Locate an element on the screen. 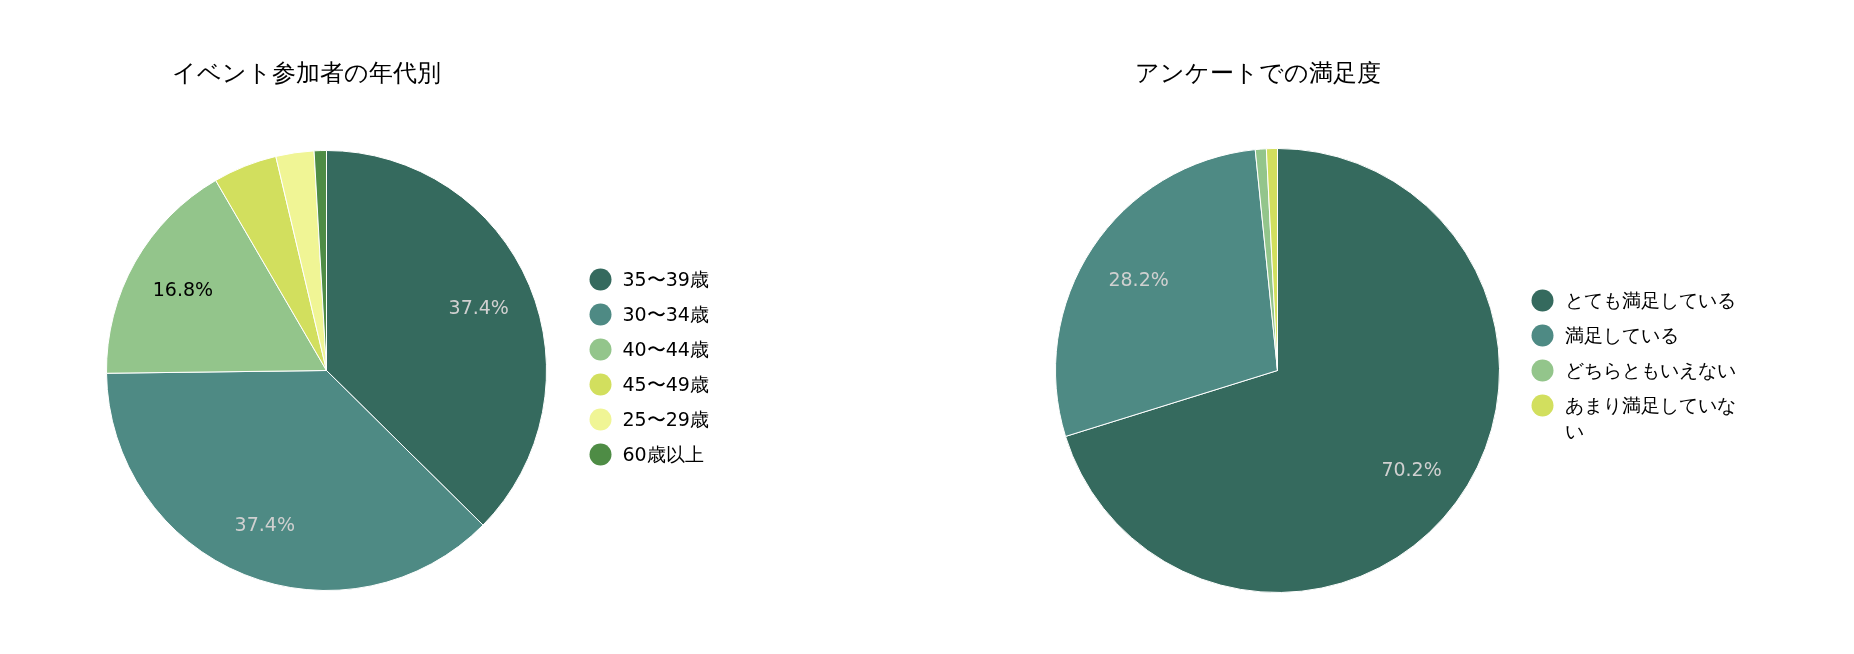 This screenshot has height=654, width=1854. legend-label: 25〜29歳 is located at coordinates (665, 418).